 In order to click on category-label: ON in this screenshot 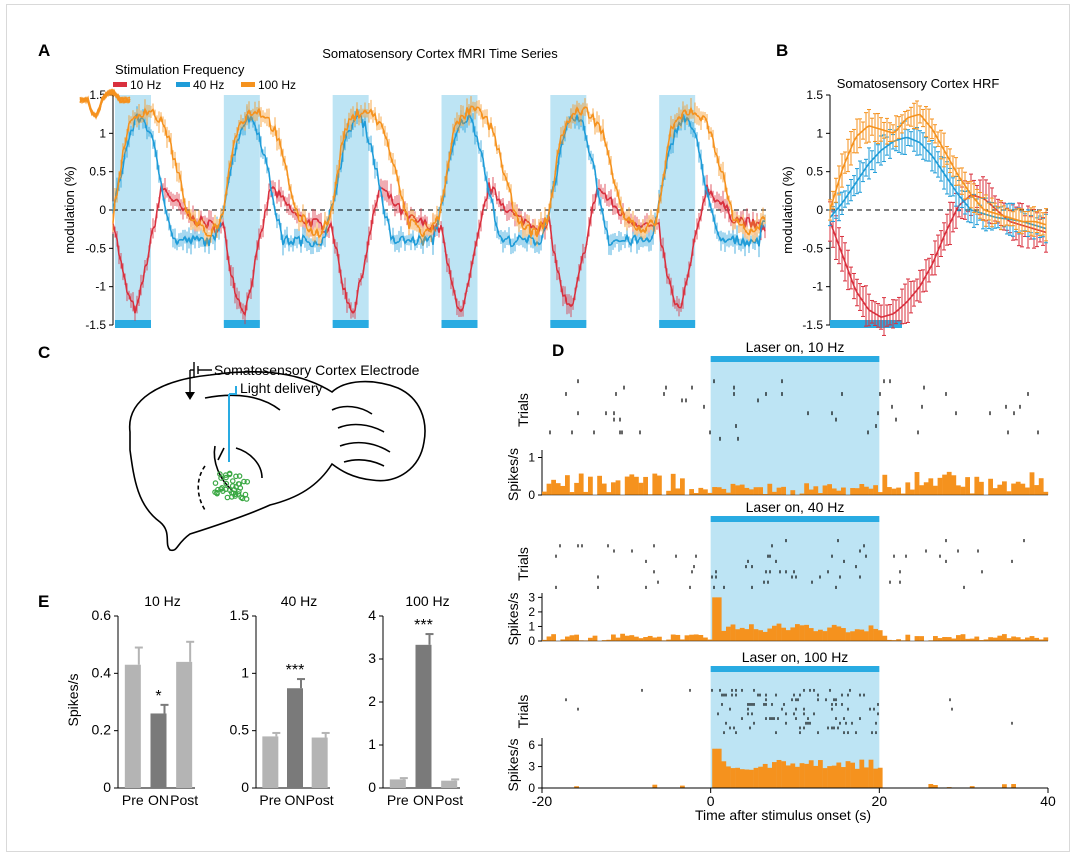, I will do `click(158, 800)`.